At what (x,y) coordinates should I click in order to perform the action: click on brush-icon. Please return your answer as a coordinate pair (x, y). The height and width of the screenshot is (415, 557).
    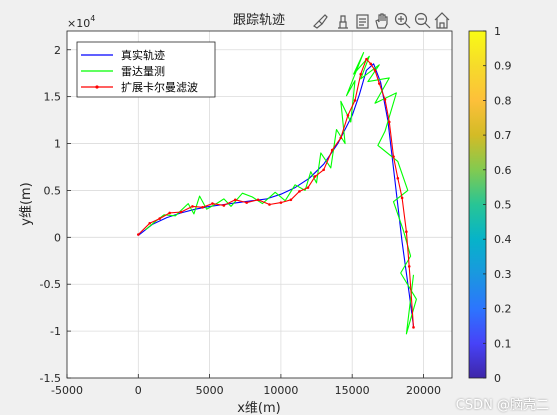
    Looking at the image, I should click on (320, 21).